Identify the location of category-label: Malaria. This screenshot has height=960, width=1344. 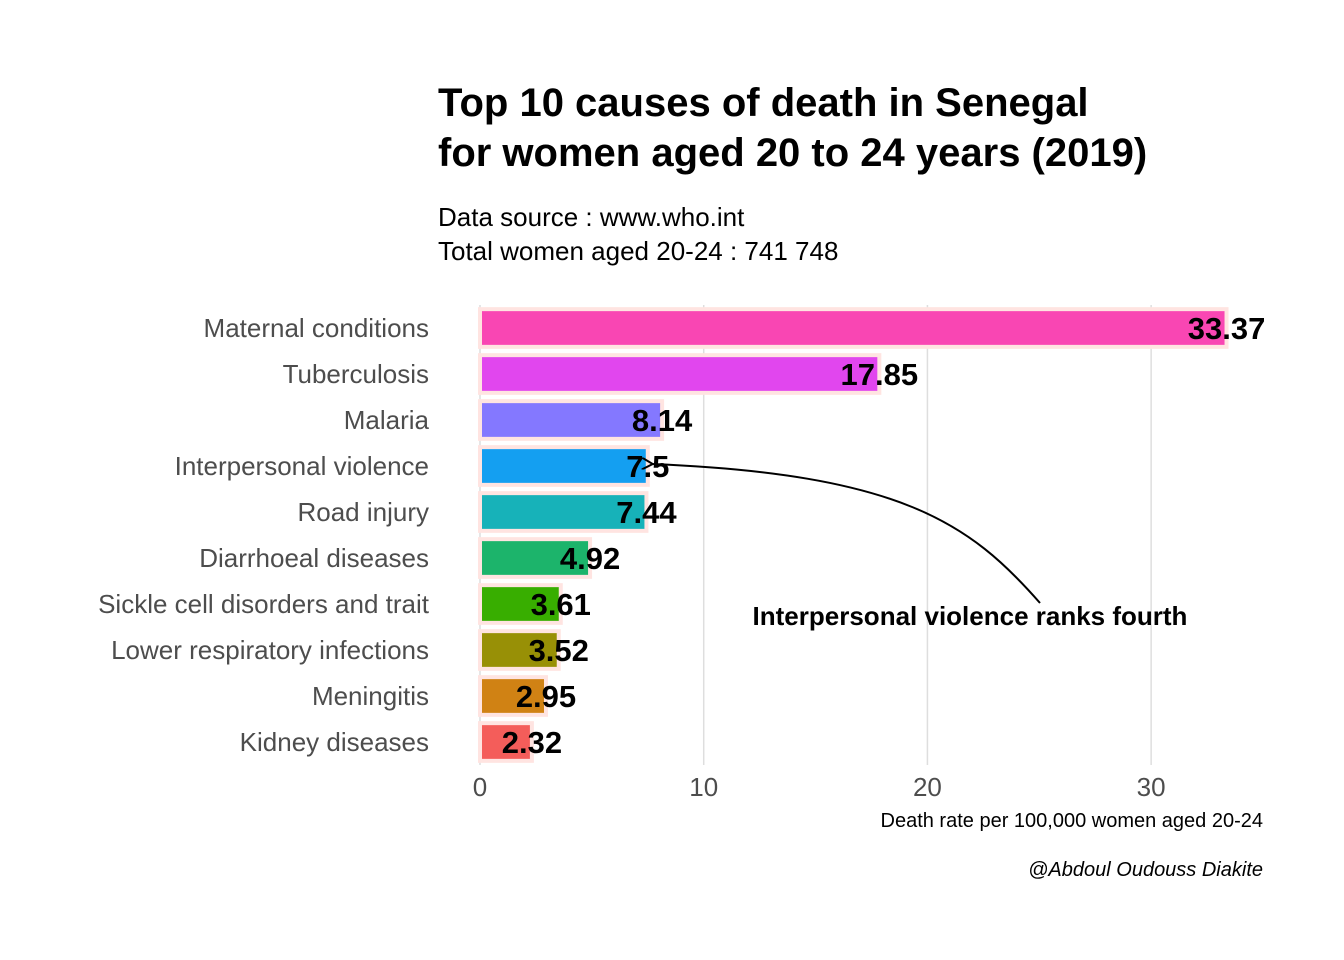
(387, 420).